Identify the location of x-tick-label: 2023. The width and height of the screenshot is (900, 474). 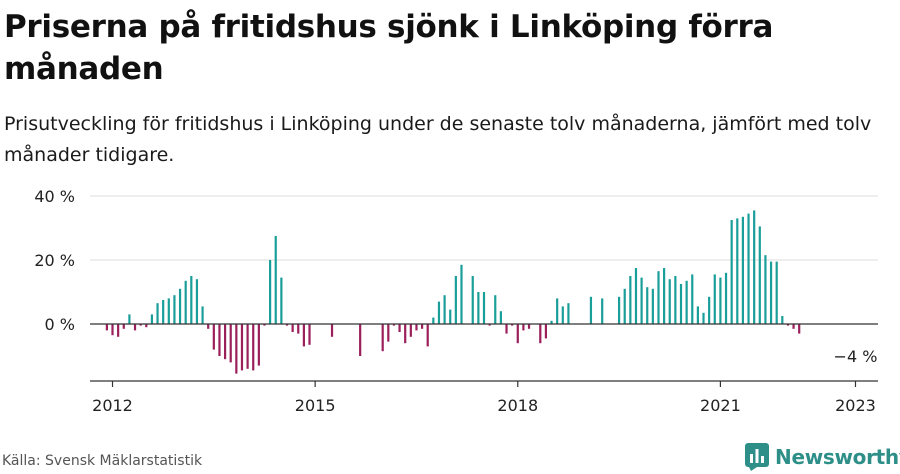
(855, 405).